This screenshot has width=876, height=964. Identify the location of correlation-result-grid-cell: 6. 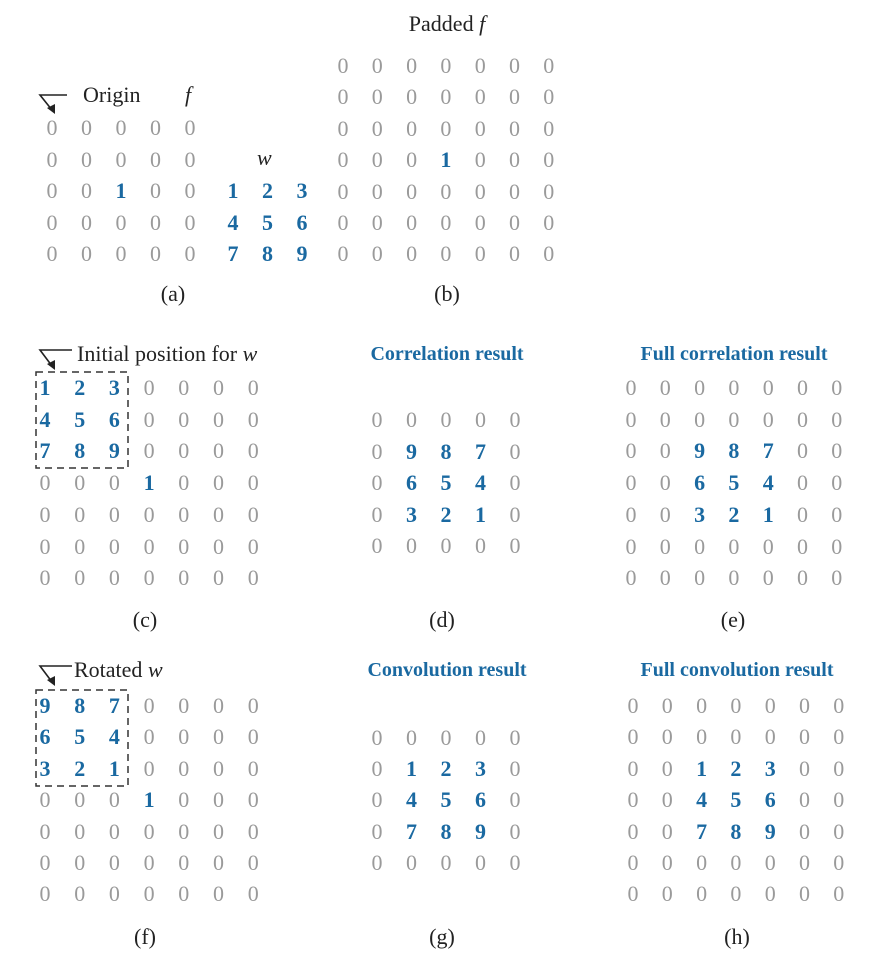
(411, 483).